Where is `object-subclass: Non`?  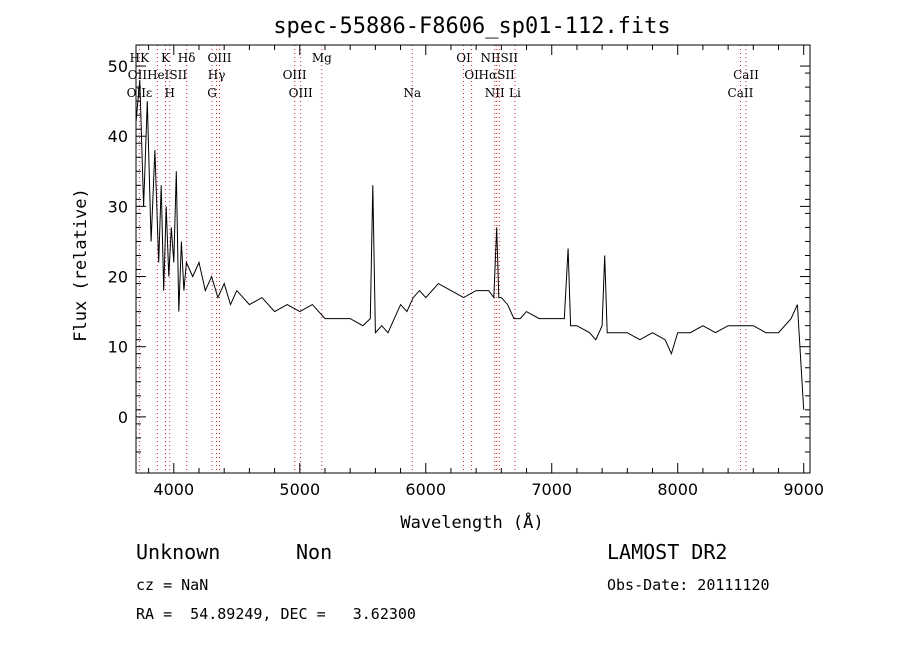 object-subclass: Non is located at coordinates (314, 552).